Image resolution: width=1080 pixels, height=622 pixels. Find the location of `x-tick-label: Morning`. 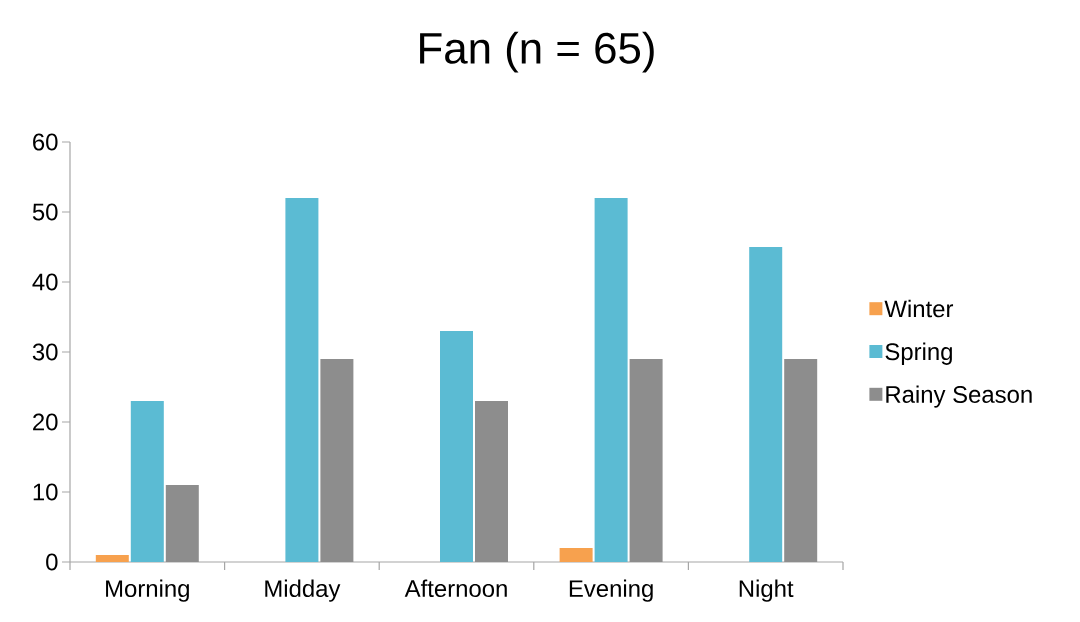

x-tick-label: Morning is located at coordinates (147, 590).